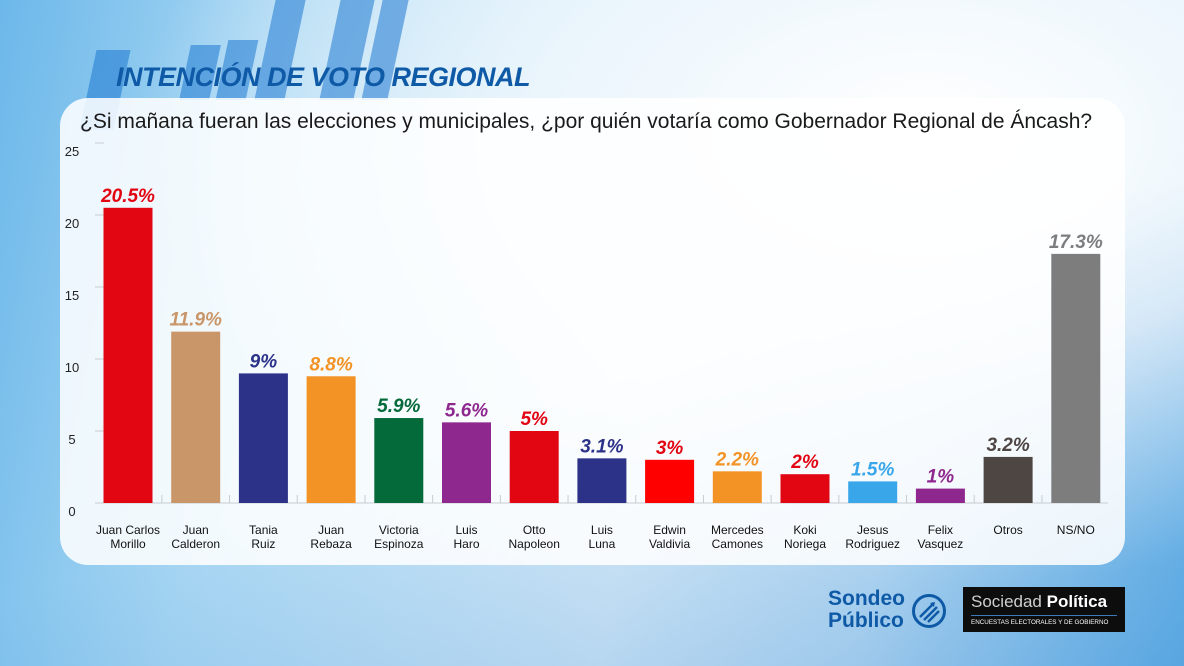 Image resolution: width=1184 pixels, height=666 pixels. Describe the element at coordinates (669, 530) in the screenshot. I see `x-tick-label: Edwin` at that location.